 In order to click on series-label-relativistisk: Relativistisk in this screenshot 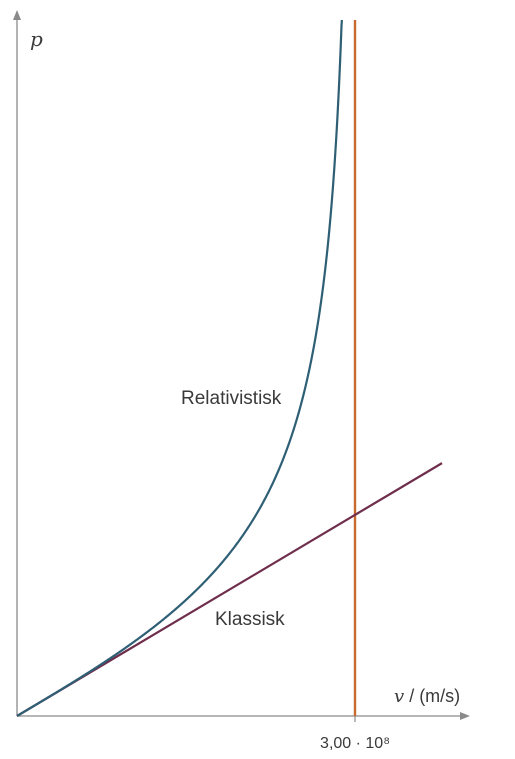, I will do `click(231, 398)`.